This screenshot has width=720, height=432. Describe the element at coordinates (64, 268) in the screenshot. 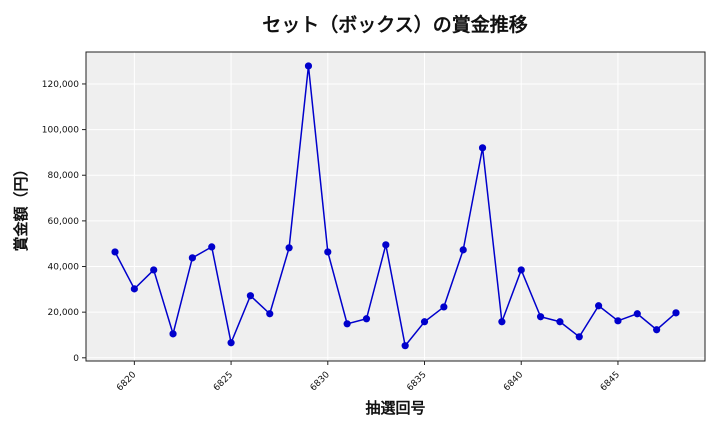

I see `y-tick-label: 40,000` at that location.